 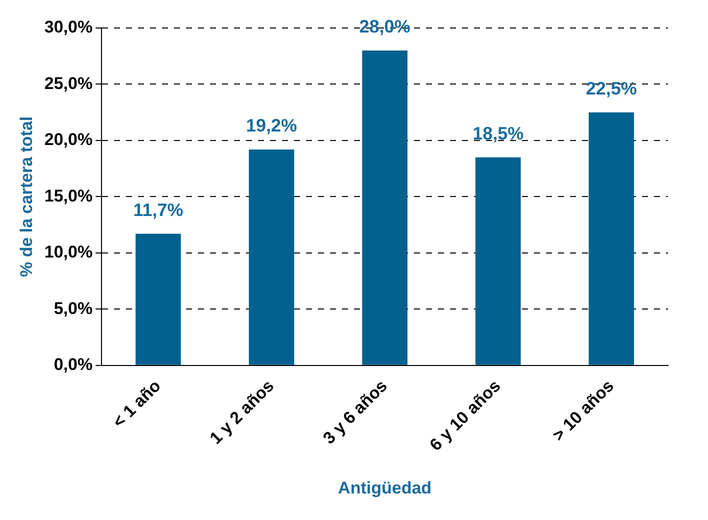 What do you see at coordinates (68, 27) in the screenshot?
I see `y-tick-label: 30,0%` at bounding box center [68, 27].